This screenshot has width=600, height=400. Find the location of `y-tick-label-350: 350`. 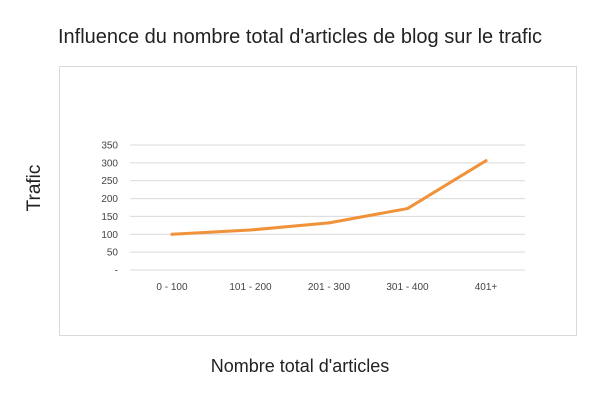

y-tick-label-350: 350 is located at coordinates (109, 146).